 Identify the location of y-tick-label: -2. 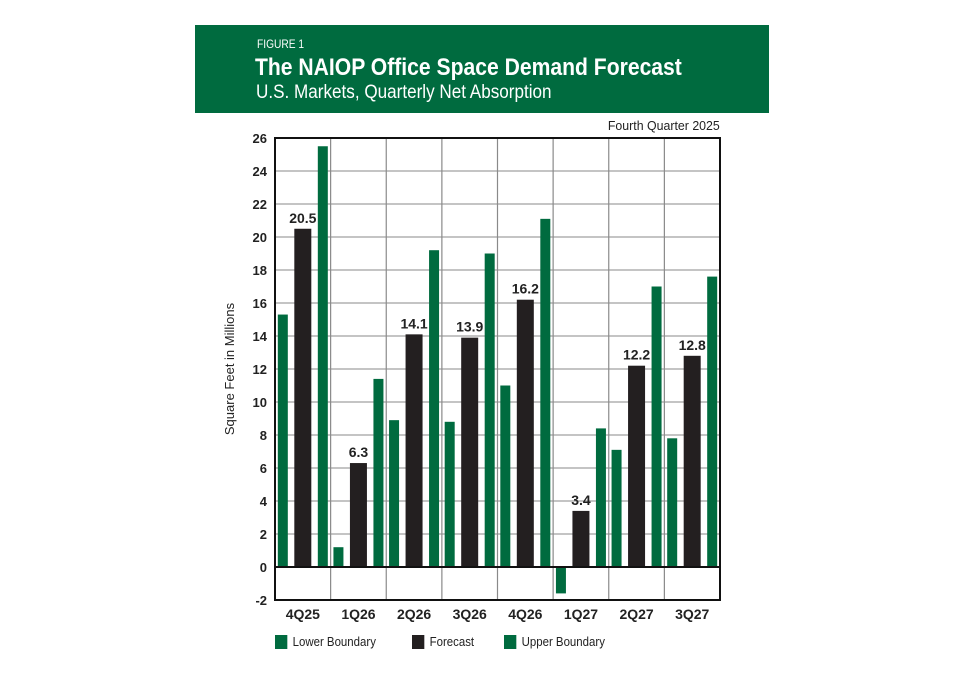
(261, 600).